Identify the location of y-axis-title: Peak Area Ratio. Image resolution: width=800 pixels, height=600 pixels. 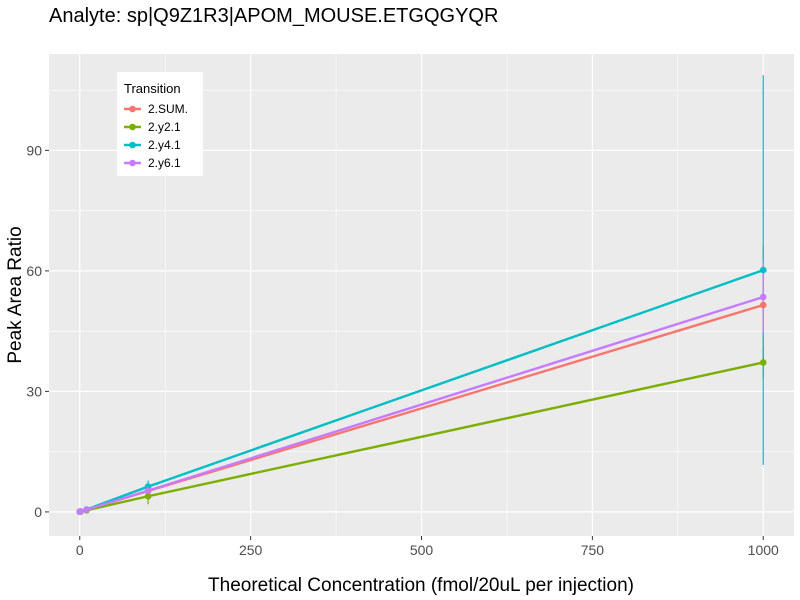
(15, 294).